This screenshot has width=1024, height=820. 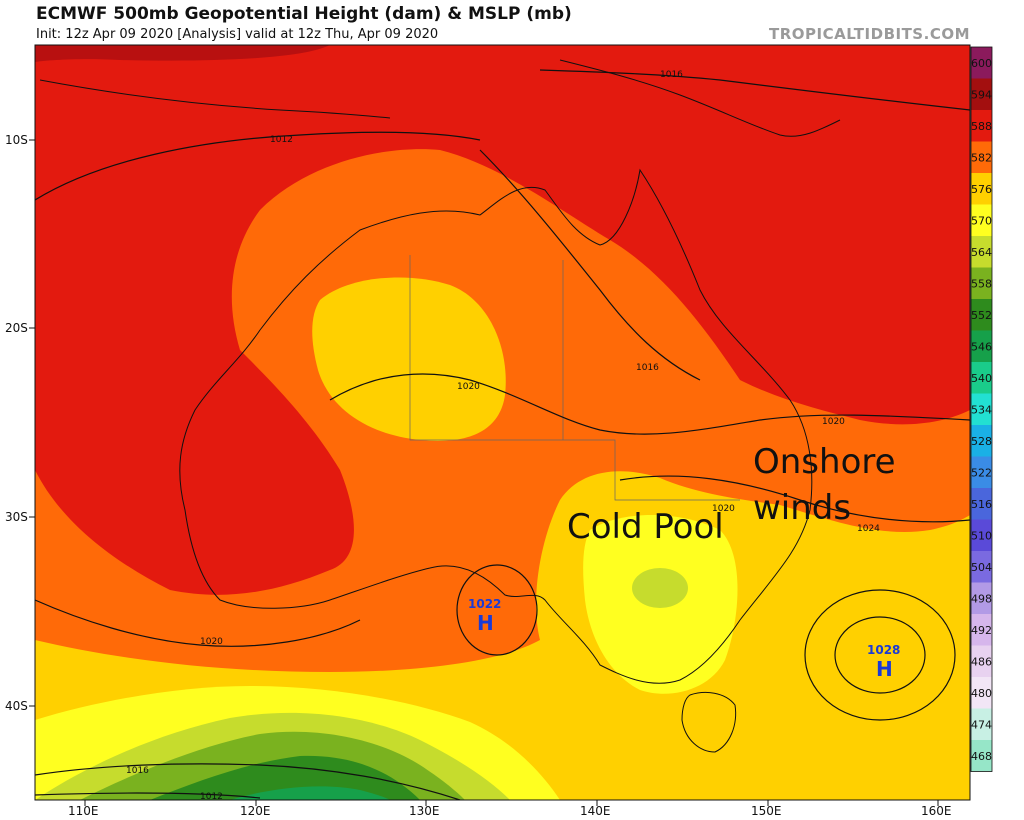 I want to click on colorbar-label: 510, so click(x=981, y=535).